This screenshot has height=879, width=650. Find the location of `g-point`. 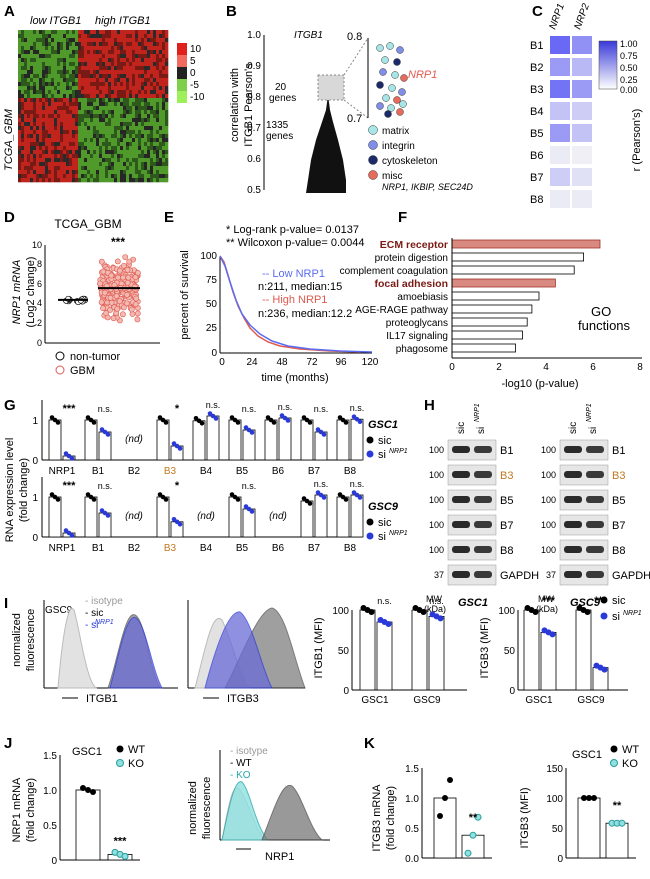

g-point is located at coordinates (252, 511).